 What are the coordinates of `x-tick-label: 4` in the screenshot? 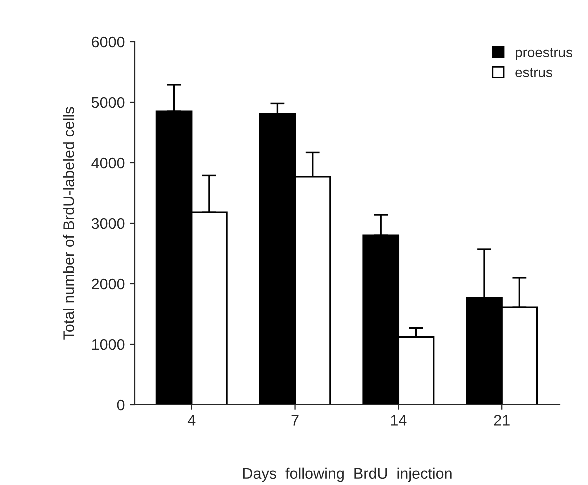 It's located at (192, 420).